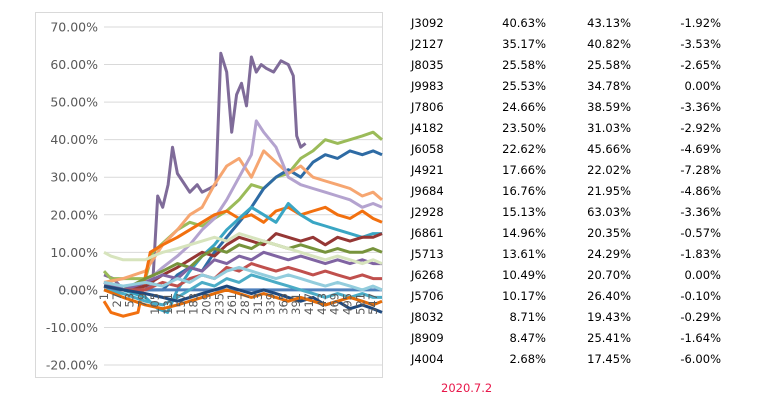 This screenshot has width=772, height=415. What do you see at coordinates (563, 85) in the screenshot?
I see `table-row: J9983 25.53% 34.78% 0.00%` at bounding box center [563, 85].